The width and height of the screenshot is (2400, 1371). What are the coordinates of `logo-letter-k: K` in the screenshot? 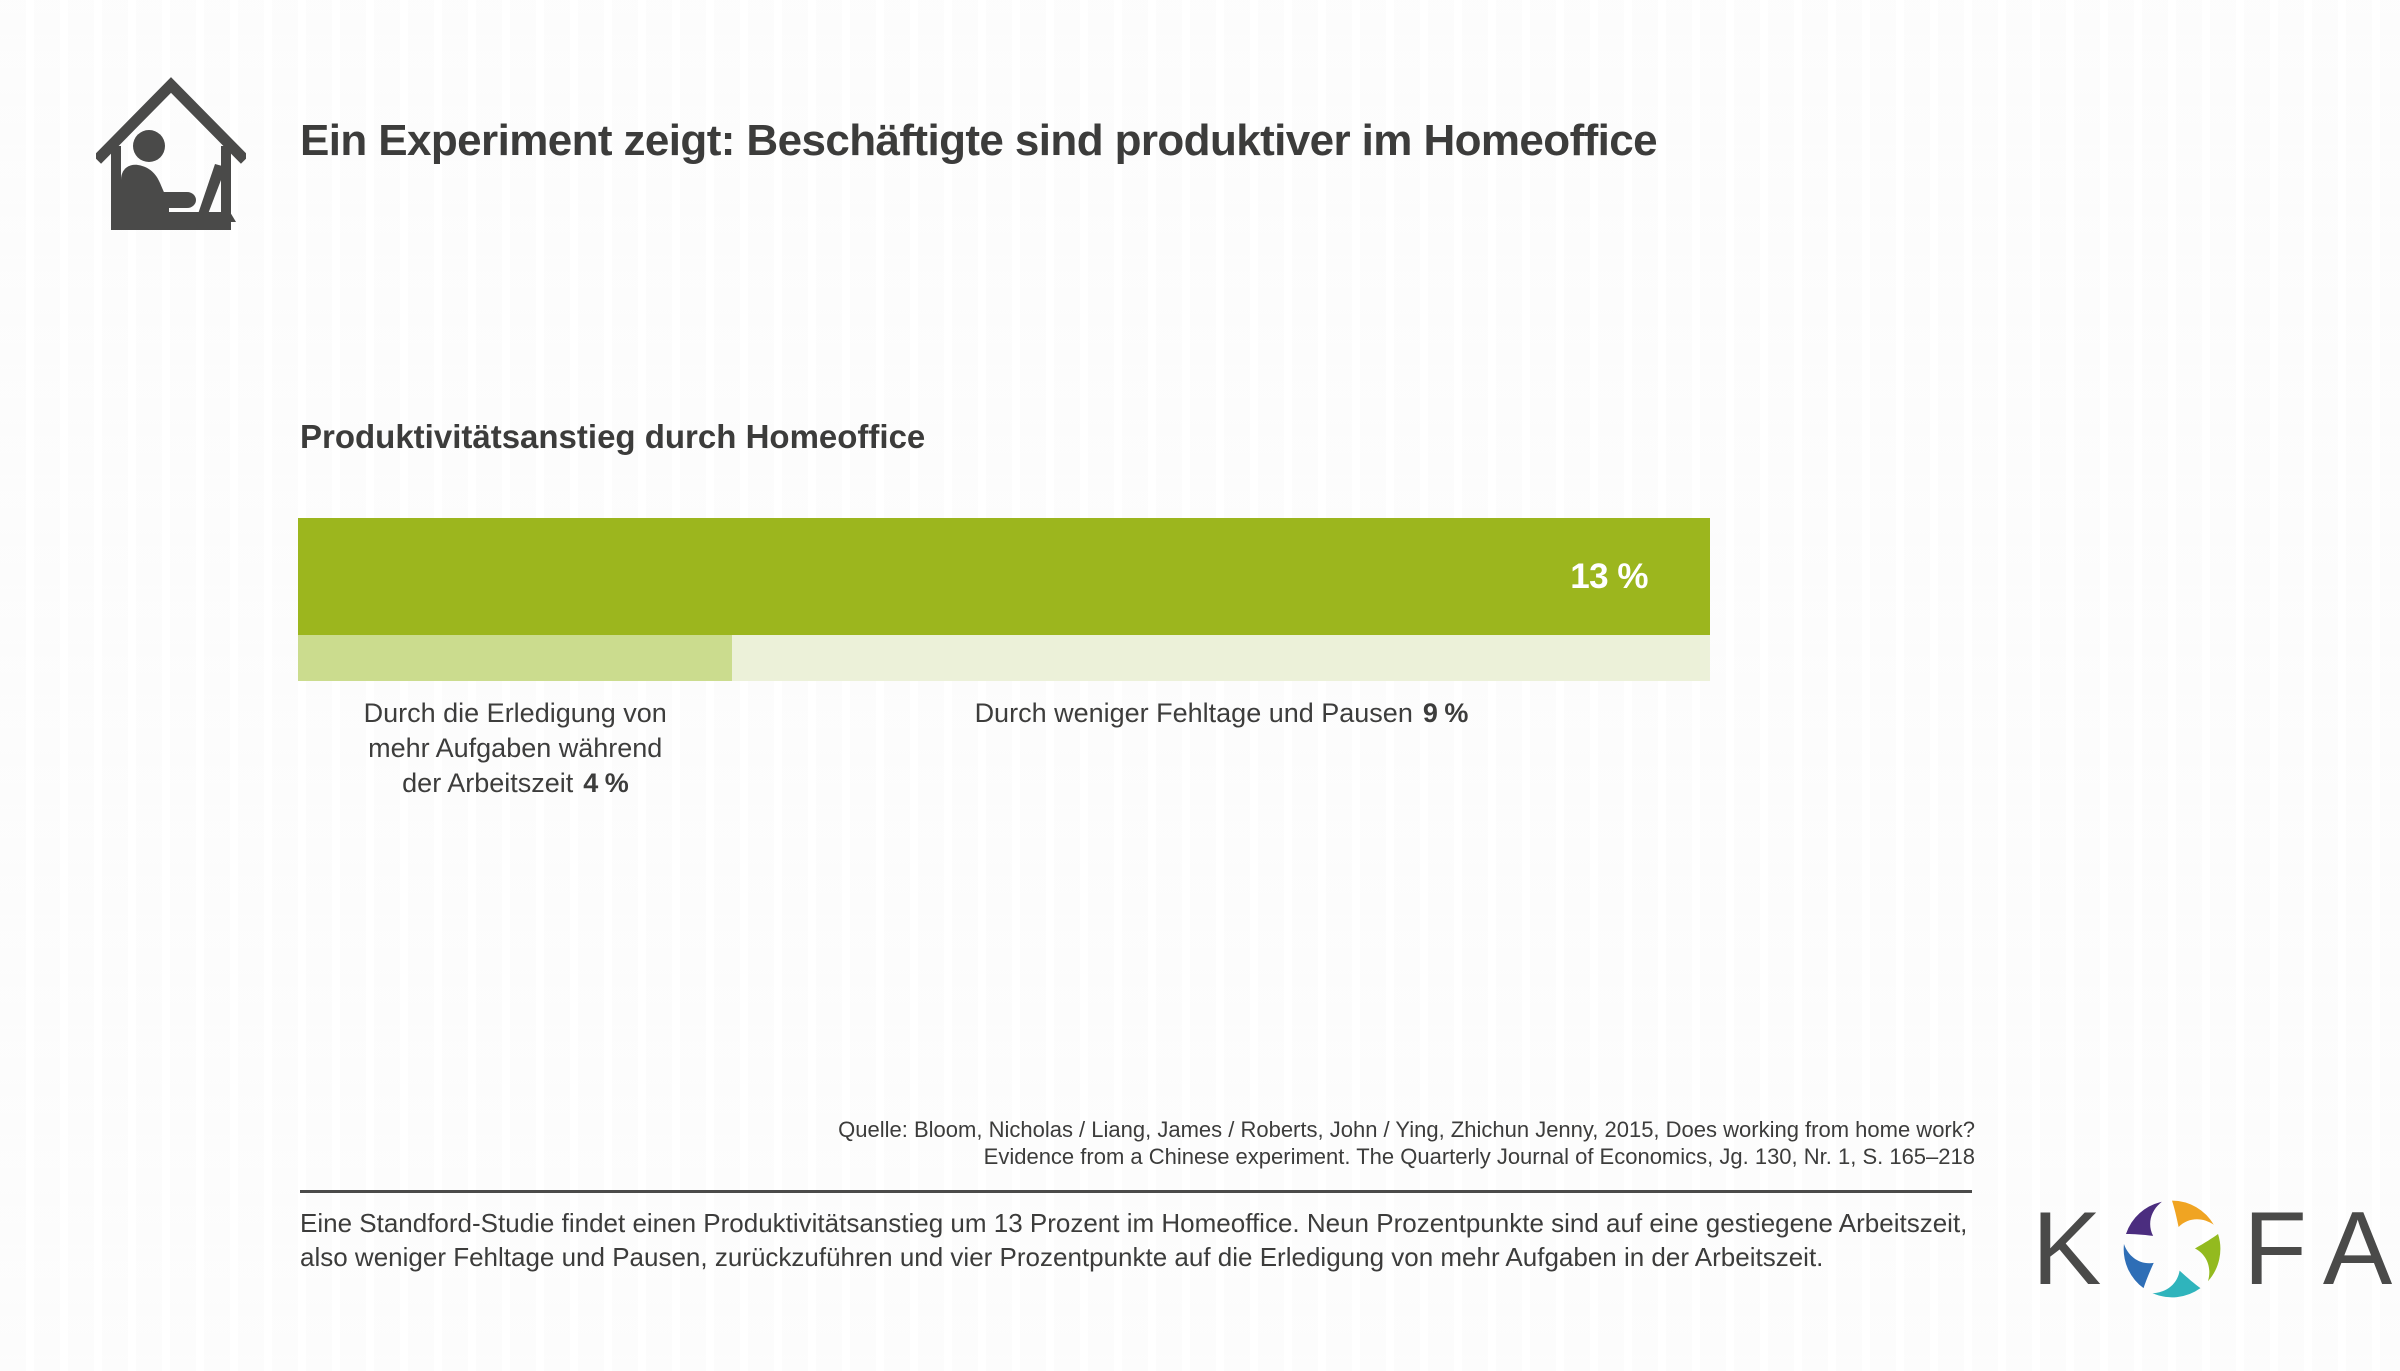 It's located at (2067, 1249).